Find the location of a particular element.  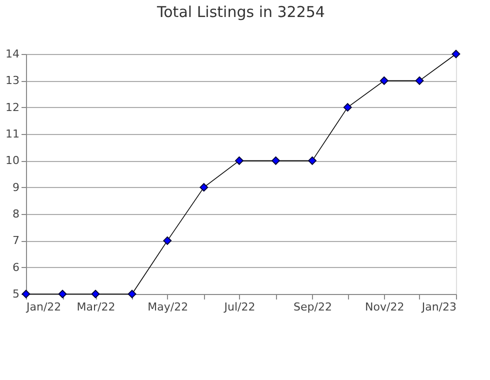

y-tick-label: 10 is located at coordinates (13, 161).